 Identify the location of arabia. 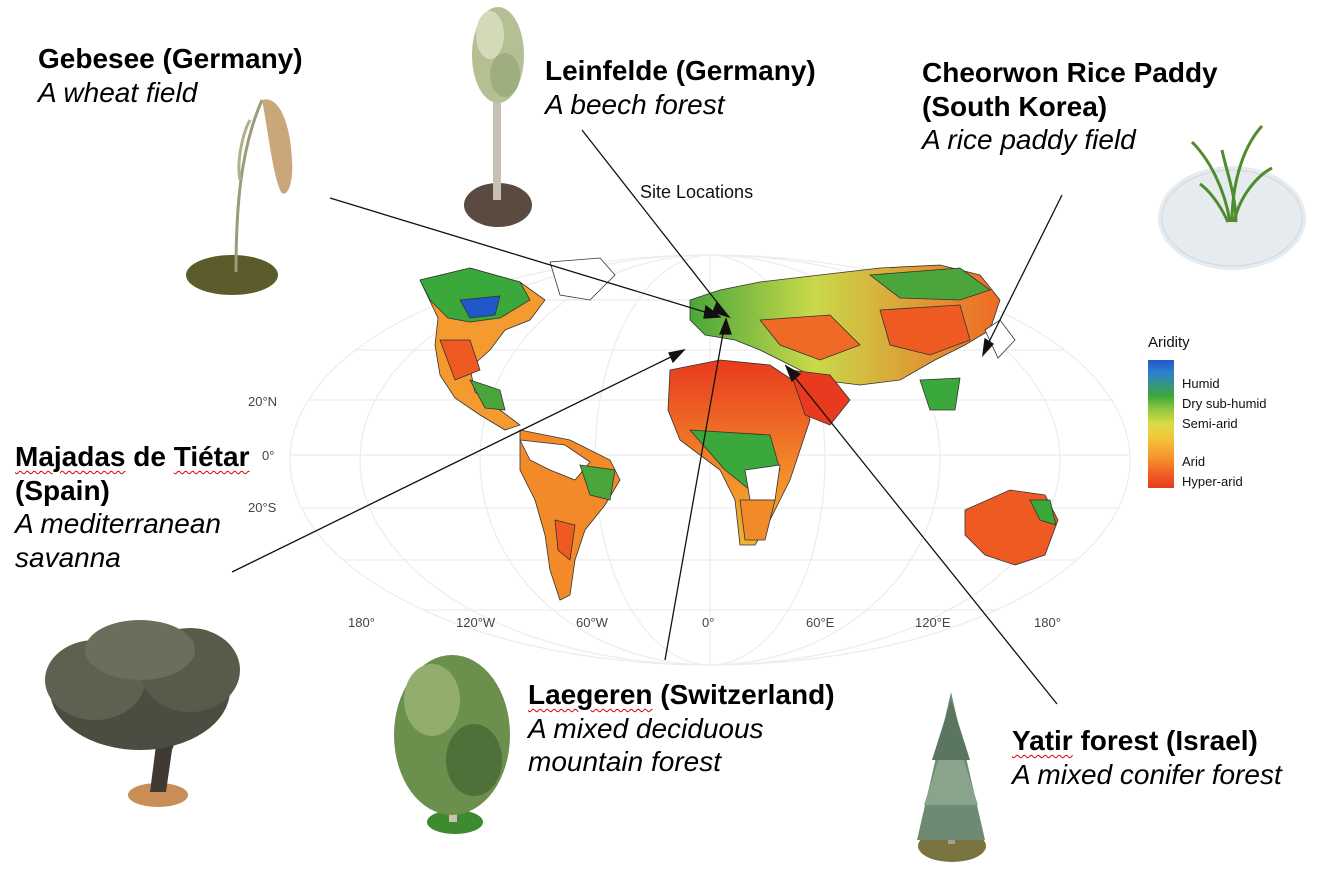
(820, 397).